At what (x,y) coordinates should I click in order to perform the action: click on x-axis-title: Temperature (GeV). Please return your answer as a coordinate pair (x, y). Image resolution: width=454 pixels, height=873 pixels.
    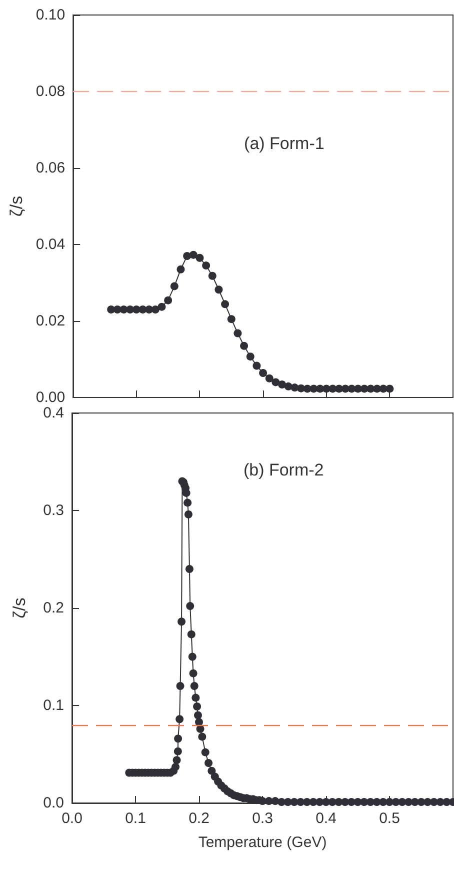
    Looking at the image, I should click on (262, 842).